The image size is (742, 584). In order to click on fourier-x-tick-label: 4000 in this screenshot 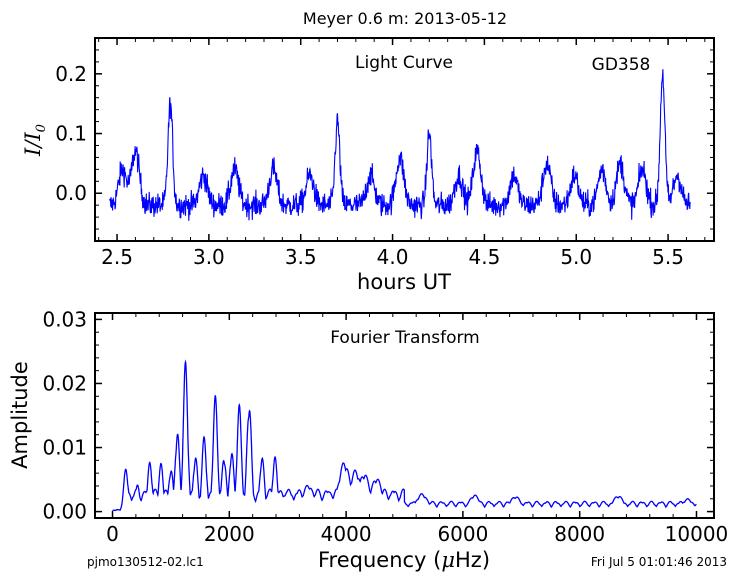, I will do `click(346, 534)`.